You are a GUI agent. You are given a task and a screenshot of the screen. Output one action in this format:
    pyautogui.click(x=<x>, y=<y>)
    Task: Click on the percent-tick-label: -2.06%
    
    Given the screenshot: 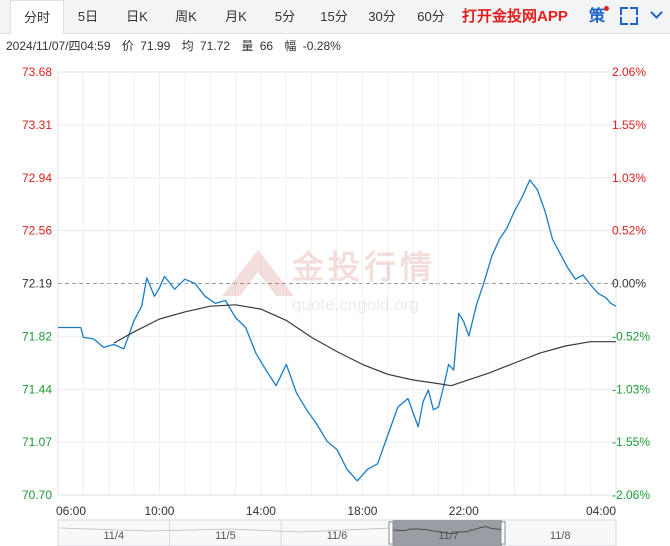 What is the action you would take?
    pyautogui.click(x=631, y=495)
    